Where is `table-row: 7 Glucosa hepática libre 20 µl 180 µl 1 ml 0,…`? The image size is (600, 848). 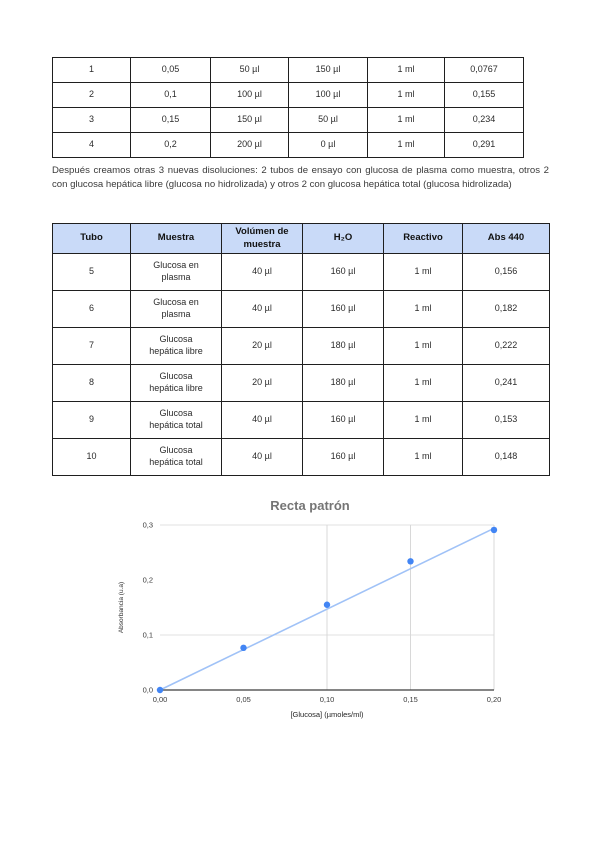
table-row: 7 Glucosa hepática libre 20 µl 180 µl 1 ml 0,… is located at coordinates (301, 346).